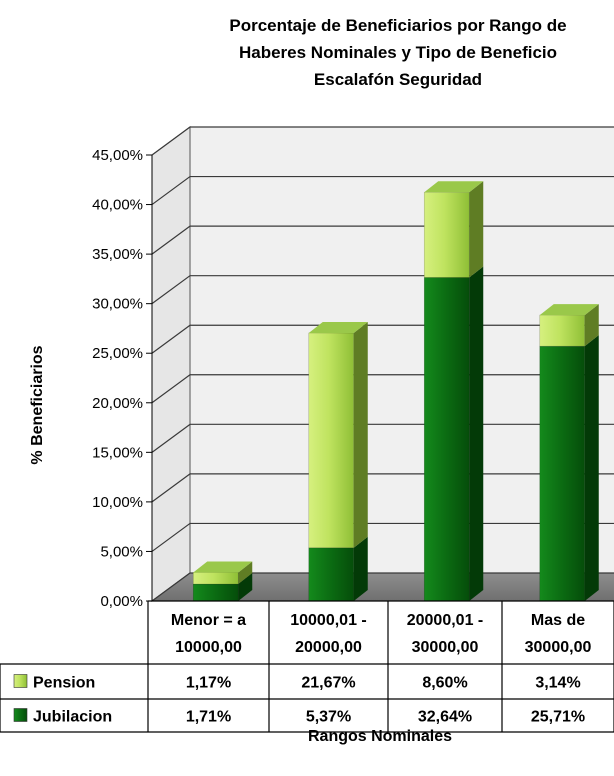  Describe the element at coordinates (328, 717) in the screenshot. I see `data-label-jubilacion: 5,37%` at that location.